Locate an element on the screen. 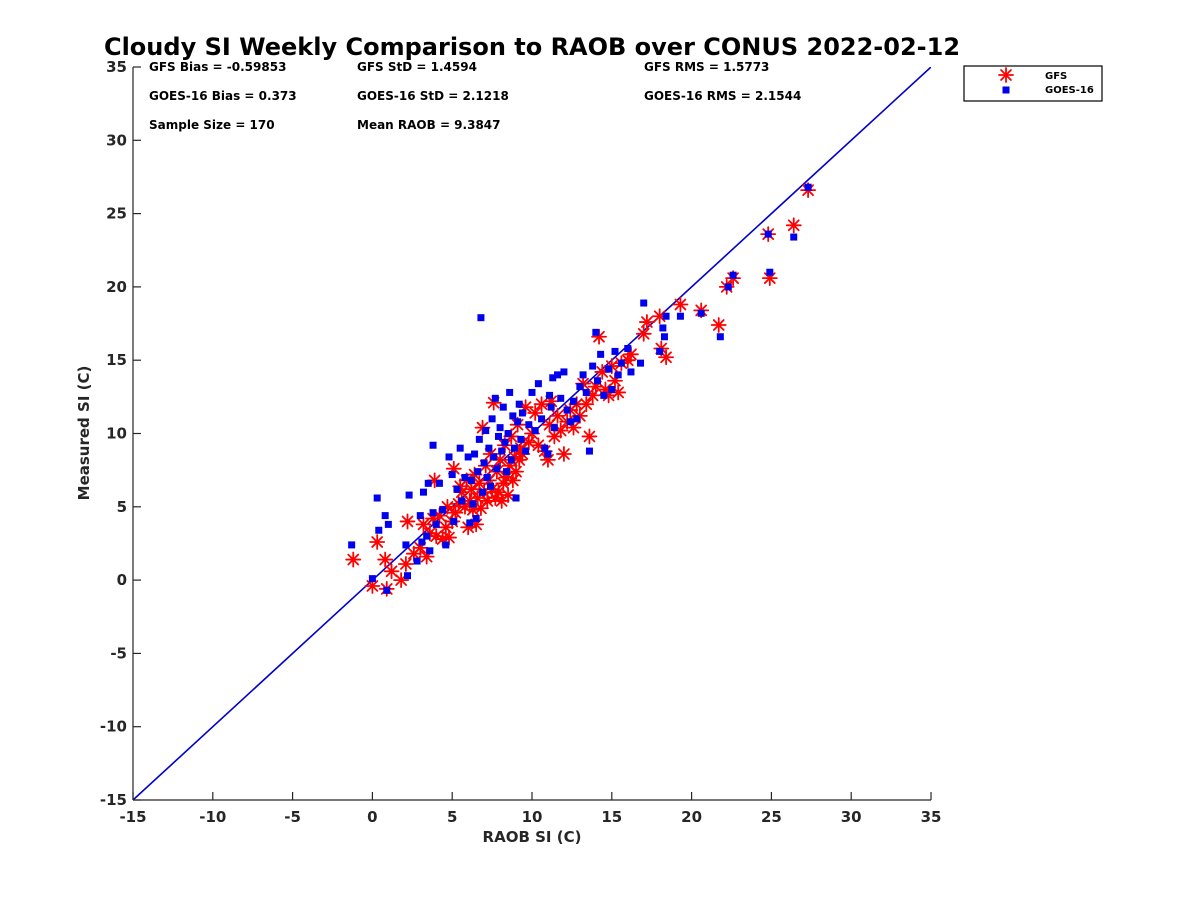 The height and width of the screenshot is (900, 1200). y-tick-label: 30 is located at coordinates (116, 140).